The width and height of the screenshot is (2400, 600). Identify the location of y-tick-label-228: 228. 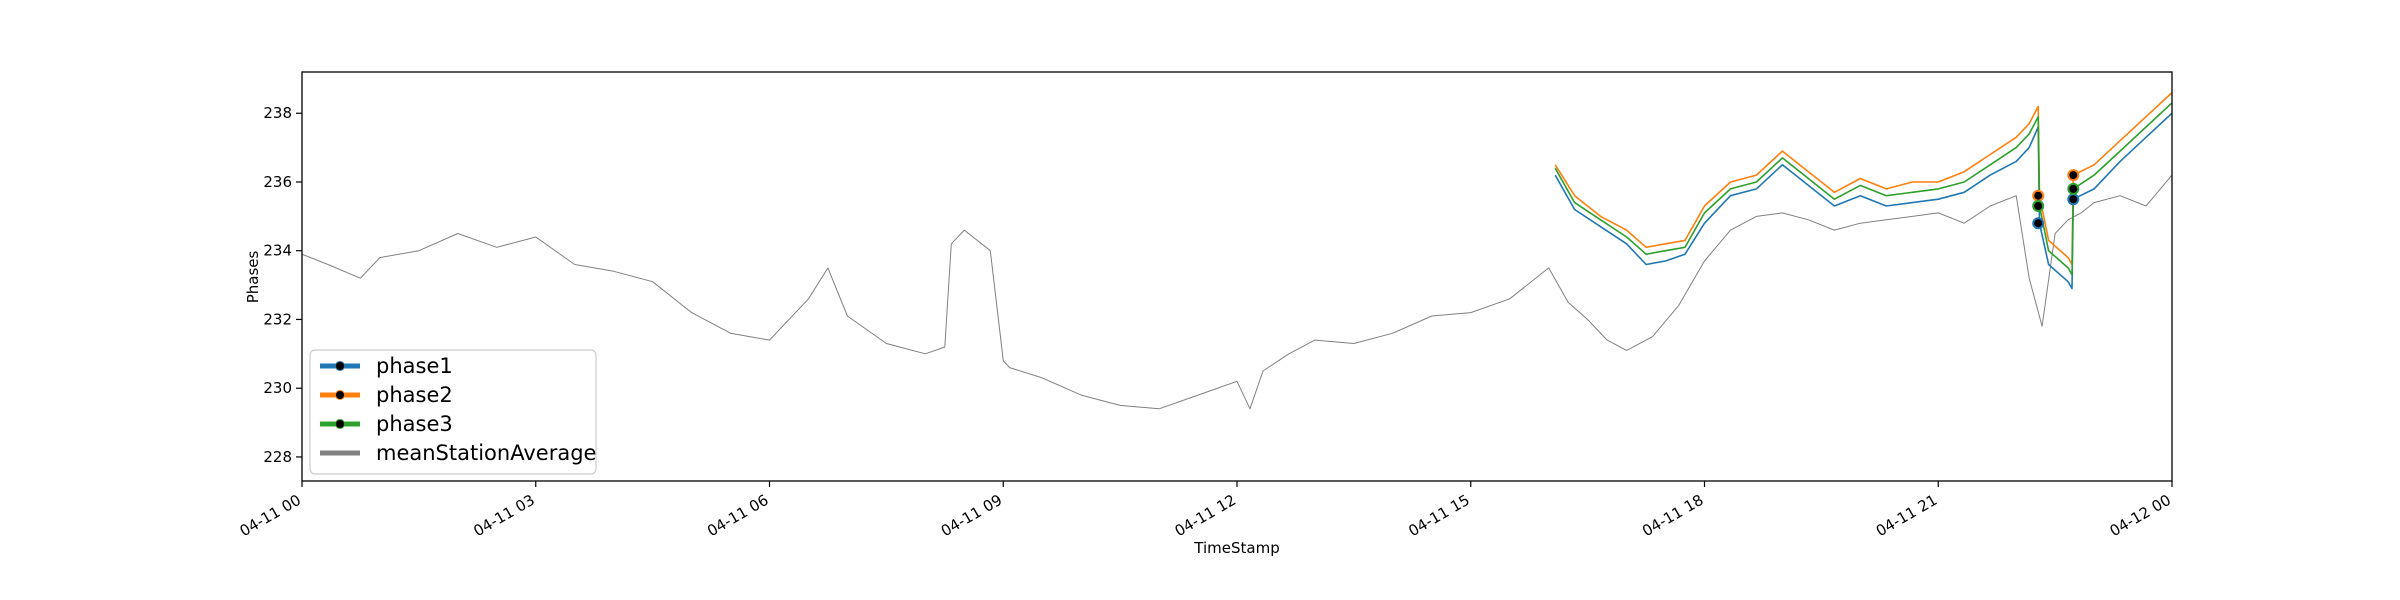
(277, 457).